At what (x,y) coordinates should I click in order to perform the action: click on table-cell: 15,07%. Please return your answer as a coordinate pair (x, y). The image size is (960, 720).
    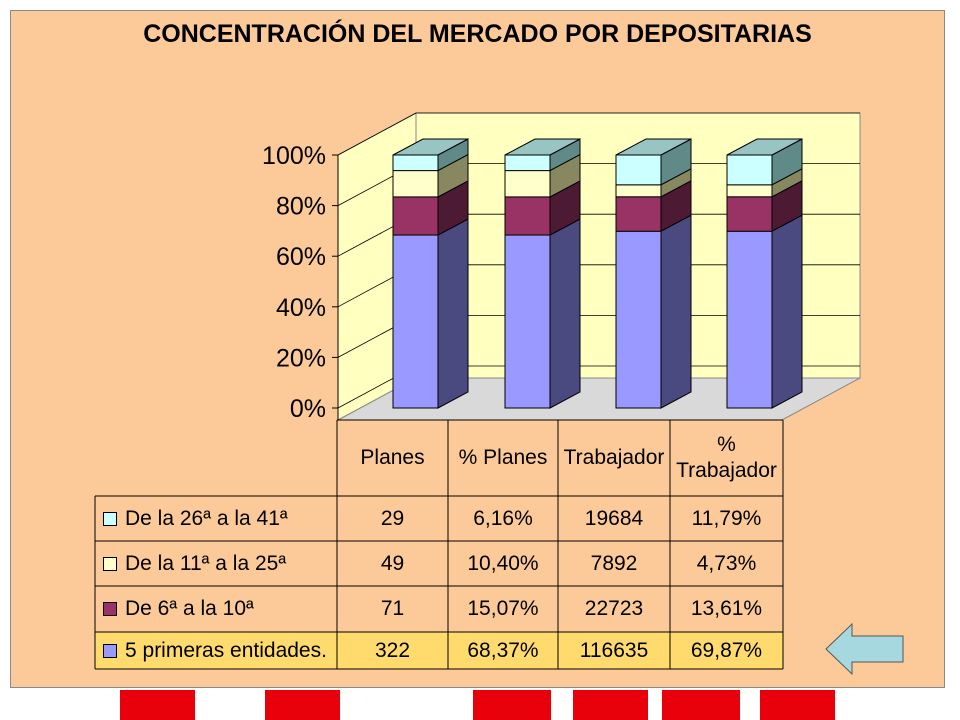
    Looking at the image, I should click on (503, 608).